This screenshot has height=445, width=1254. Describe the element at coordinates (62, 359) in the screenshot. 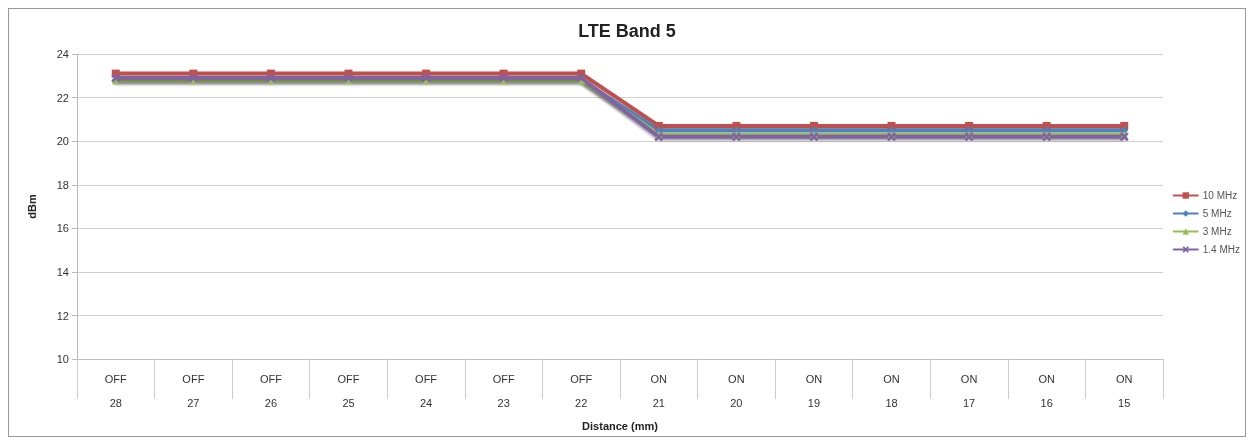

I see `y-tick-label: 10` at that location.